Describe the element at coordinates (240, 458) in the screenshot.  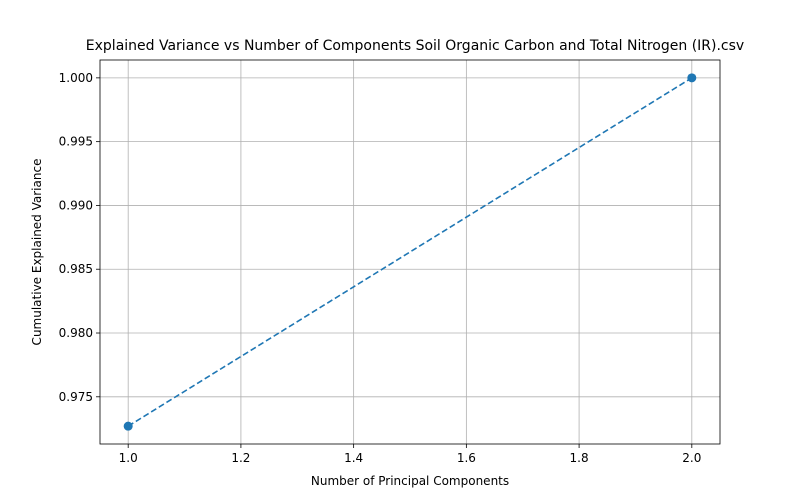
I see `x-tick-label: 1.2` at that location.